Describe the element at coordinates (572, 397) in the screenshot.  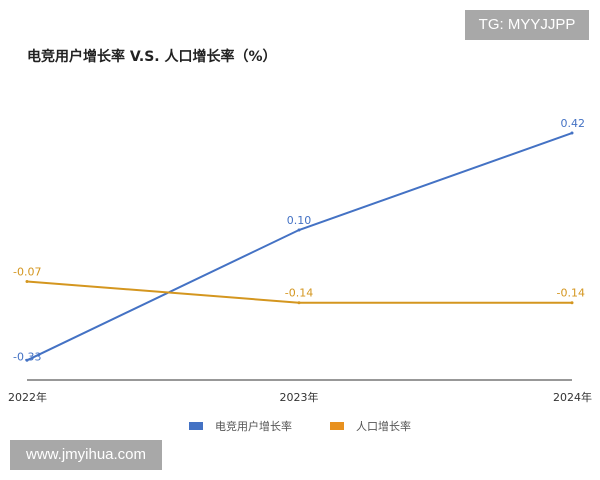
I see `x-tick-label: 2024年` at that location.